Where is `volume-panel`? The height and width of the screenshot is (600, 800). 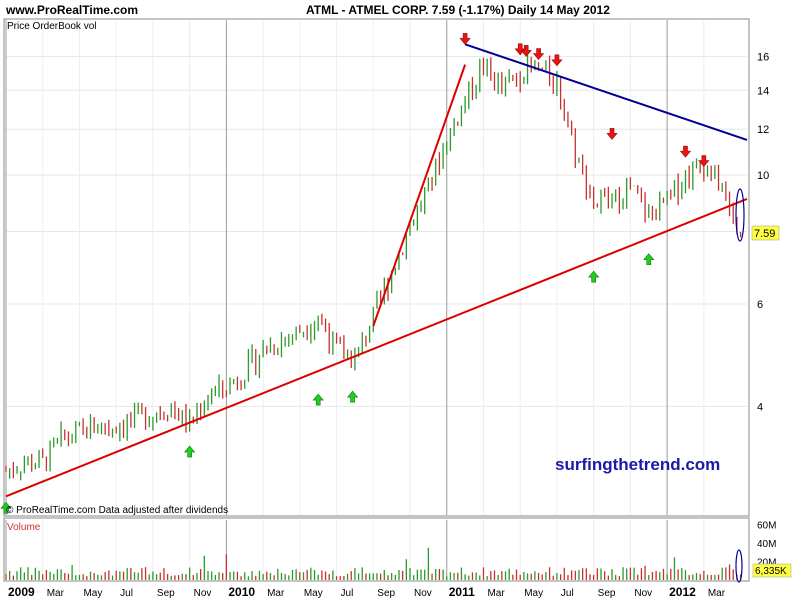 volume-panel is located at coordinates (376, 549).